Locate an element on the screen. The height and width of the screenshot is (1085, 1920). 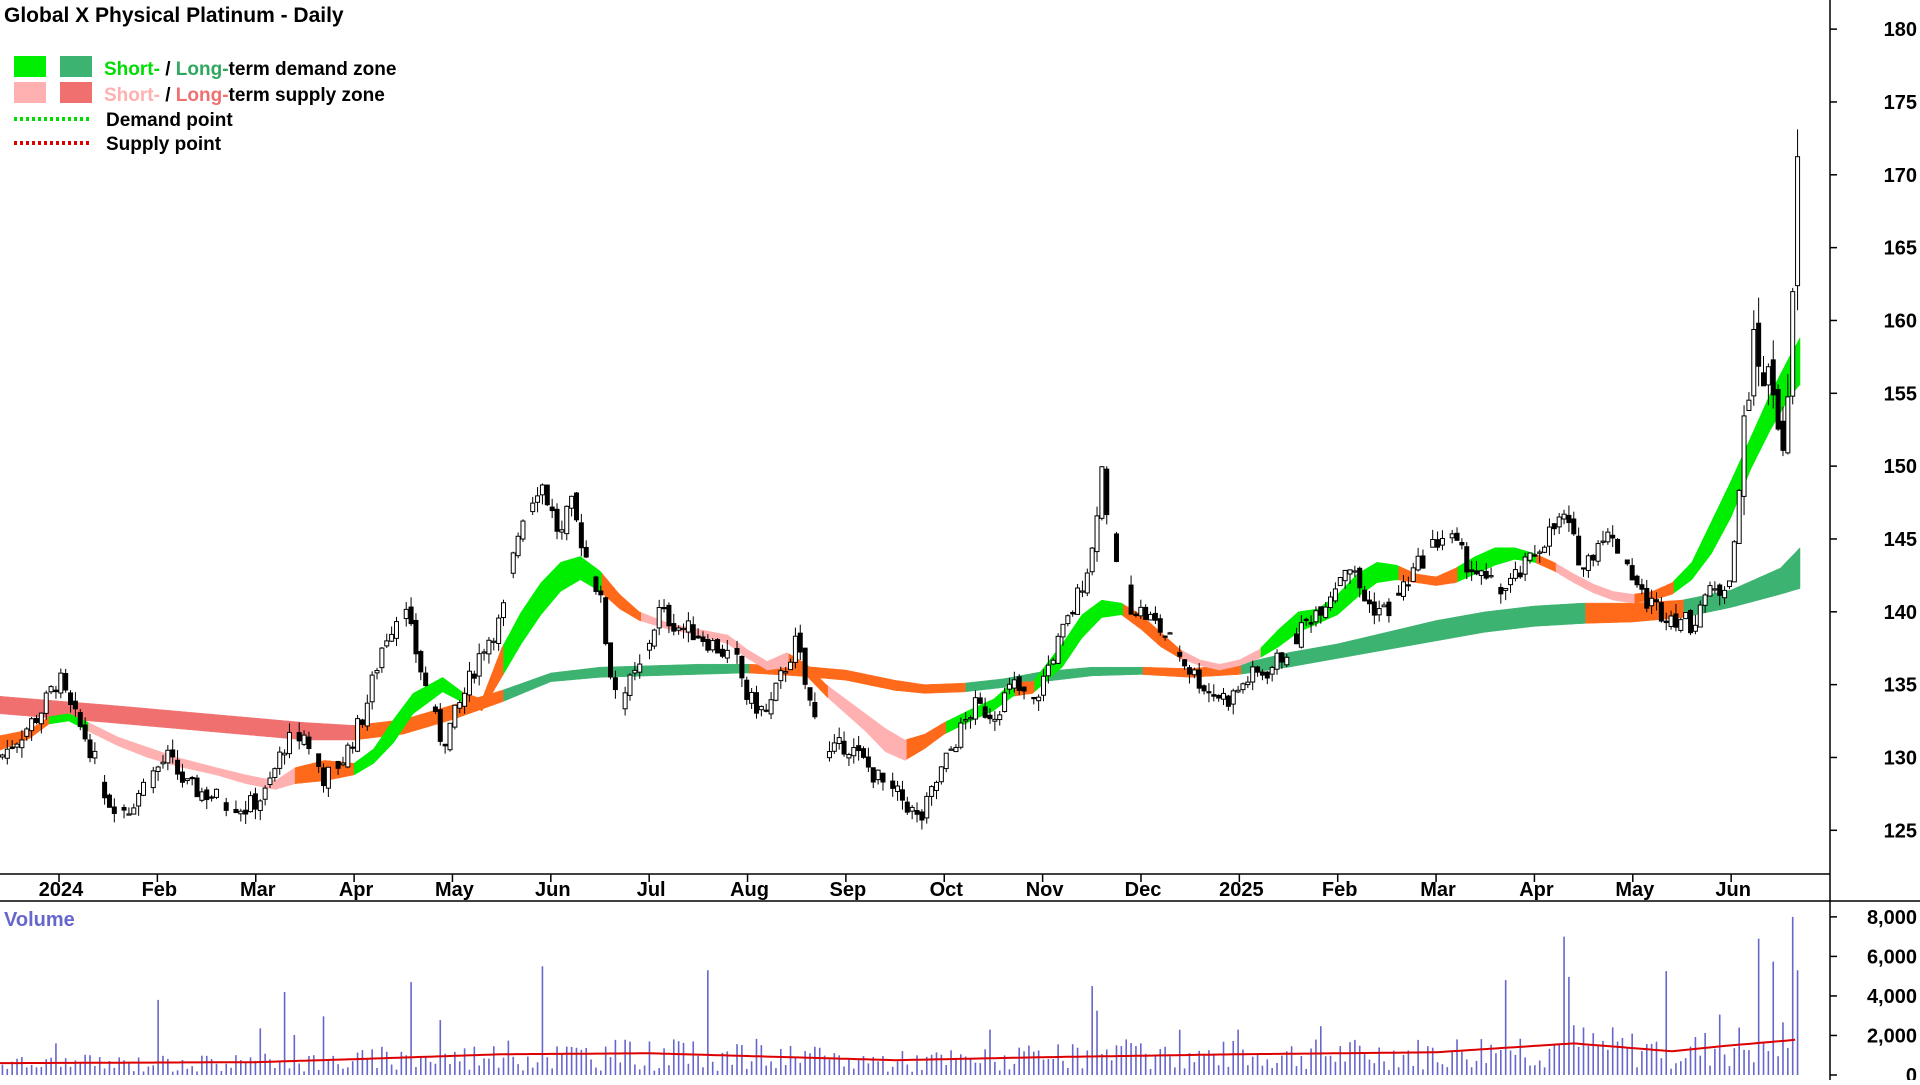
price-tick-label: 160 is located at coordinates (1900, 321).